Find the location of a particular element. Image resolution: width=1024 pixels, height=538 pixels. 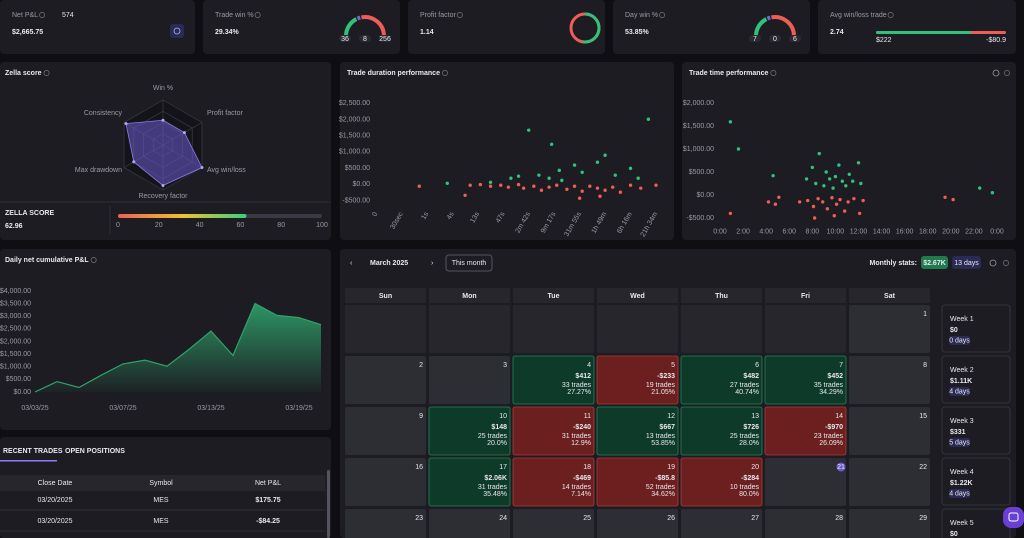

day-cell-empty is located at coordinates (721, 329).